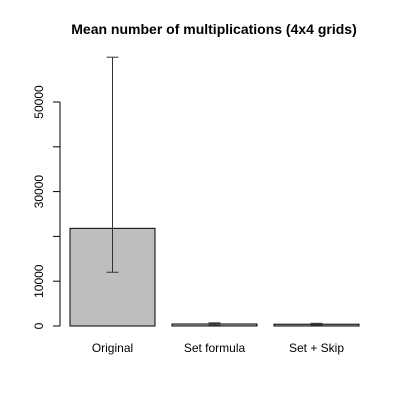 This screenshot has width=400, height=400. I want to click on x-tick-label: Set formula, so click(215, 348).